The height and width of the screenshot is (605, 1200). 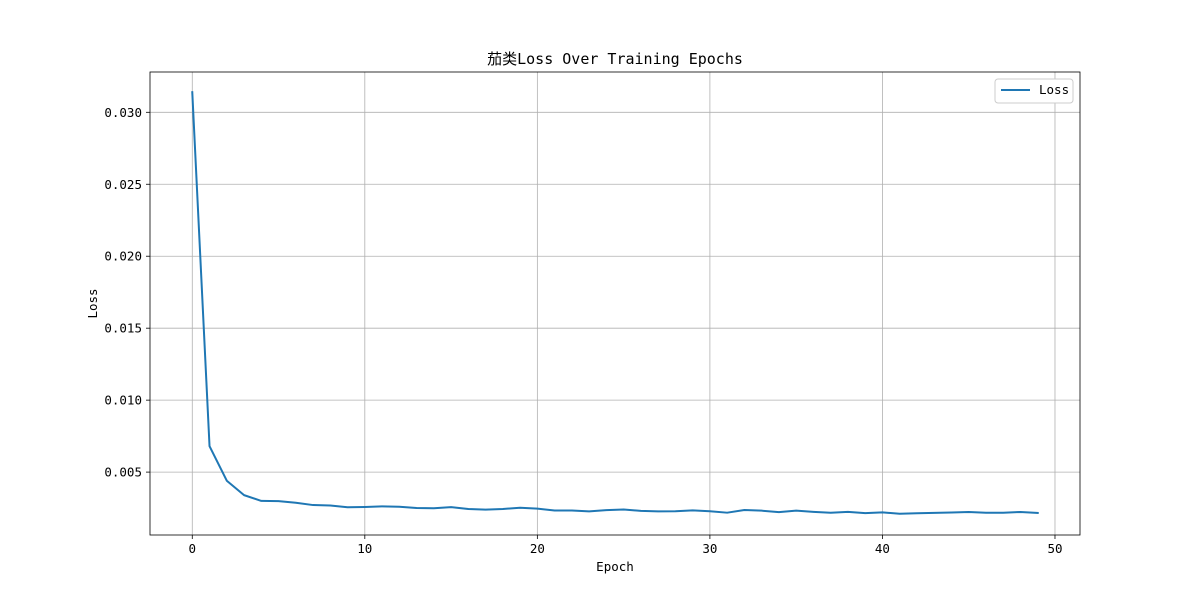 What do you see at coordinates (626, 545) in the screenshot?
I see `x-axis-ticks: 0 10 20 30 40 50` at bounding box center [626, 545].